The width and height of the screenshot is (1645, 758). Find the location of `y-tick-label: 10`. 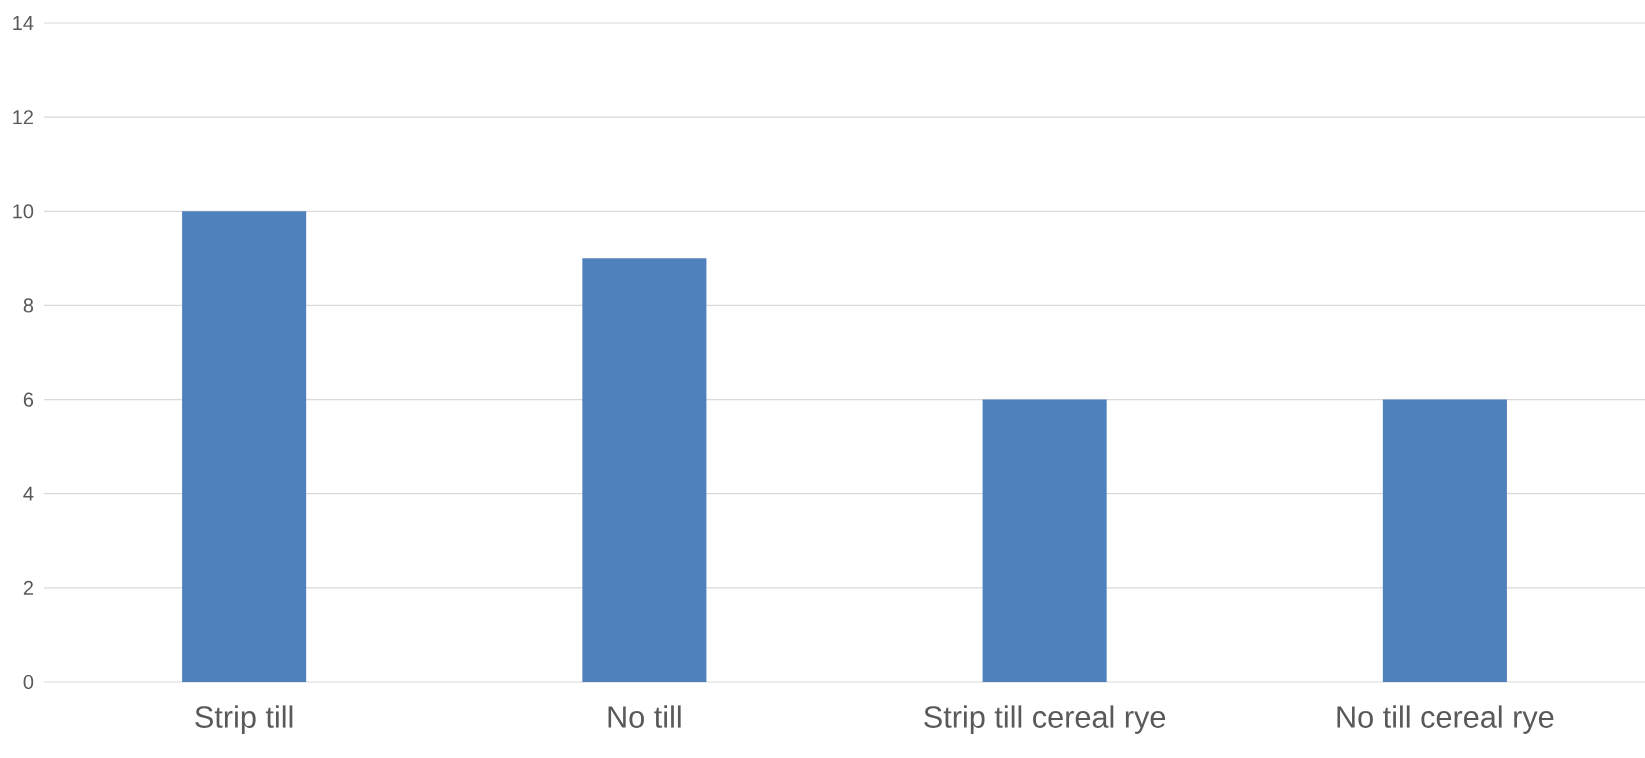

y-tick-label: 10 is located at coordinates (23, 211).